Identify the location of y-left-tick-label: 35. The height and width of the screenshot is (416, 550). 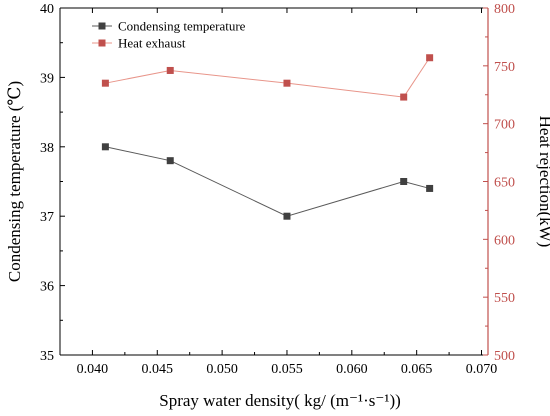
(47, 356).